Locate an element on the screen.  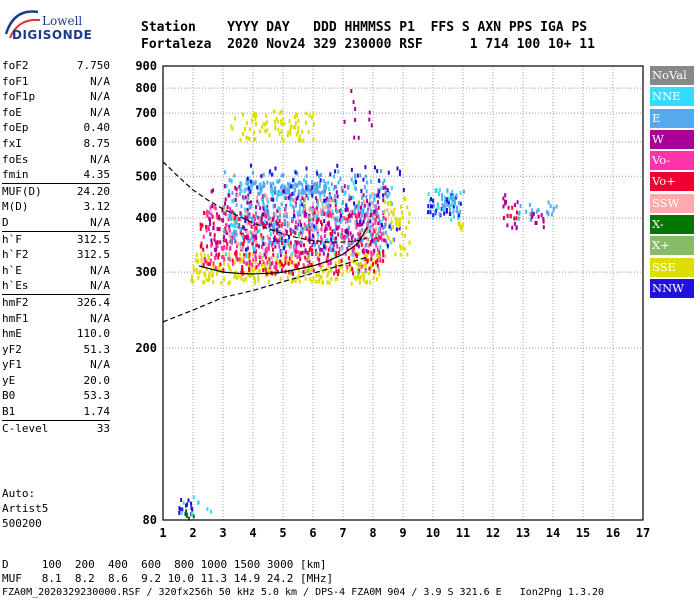
param-value: 8.75 is located at coordinates (97, 143).